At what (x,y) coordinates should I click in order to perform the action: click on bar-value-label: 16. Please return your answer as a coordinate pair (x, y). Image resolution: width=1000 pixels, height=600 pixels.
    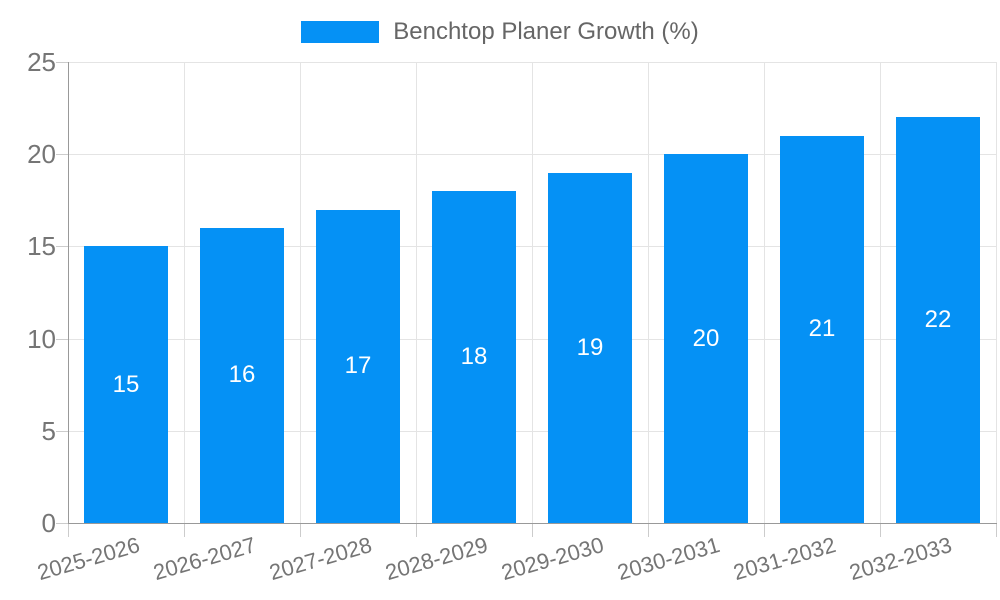
    Looking at the image, I should click on (242, 375).